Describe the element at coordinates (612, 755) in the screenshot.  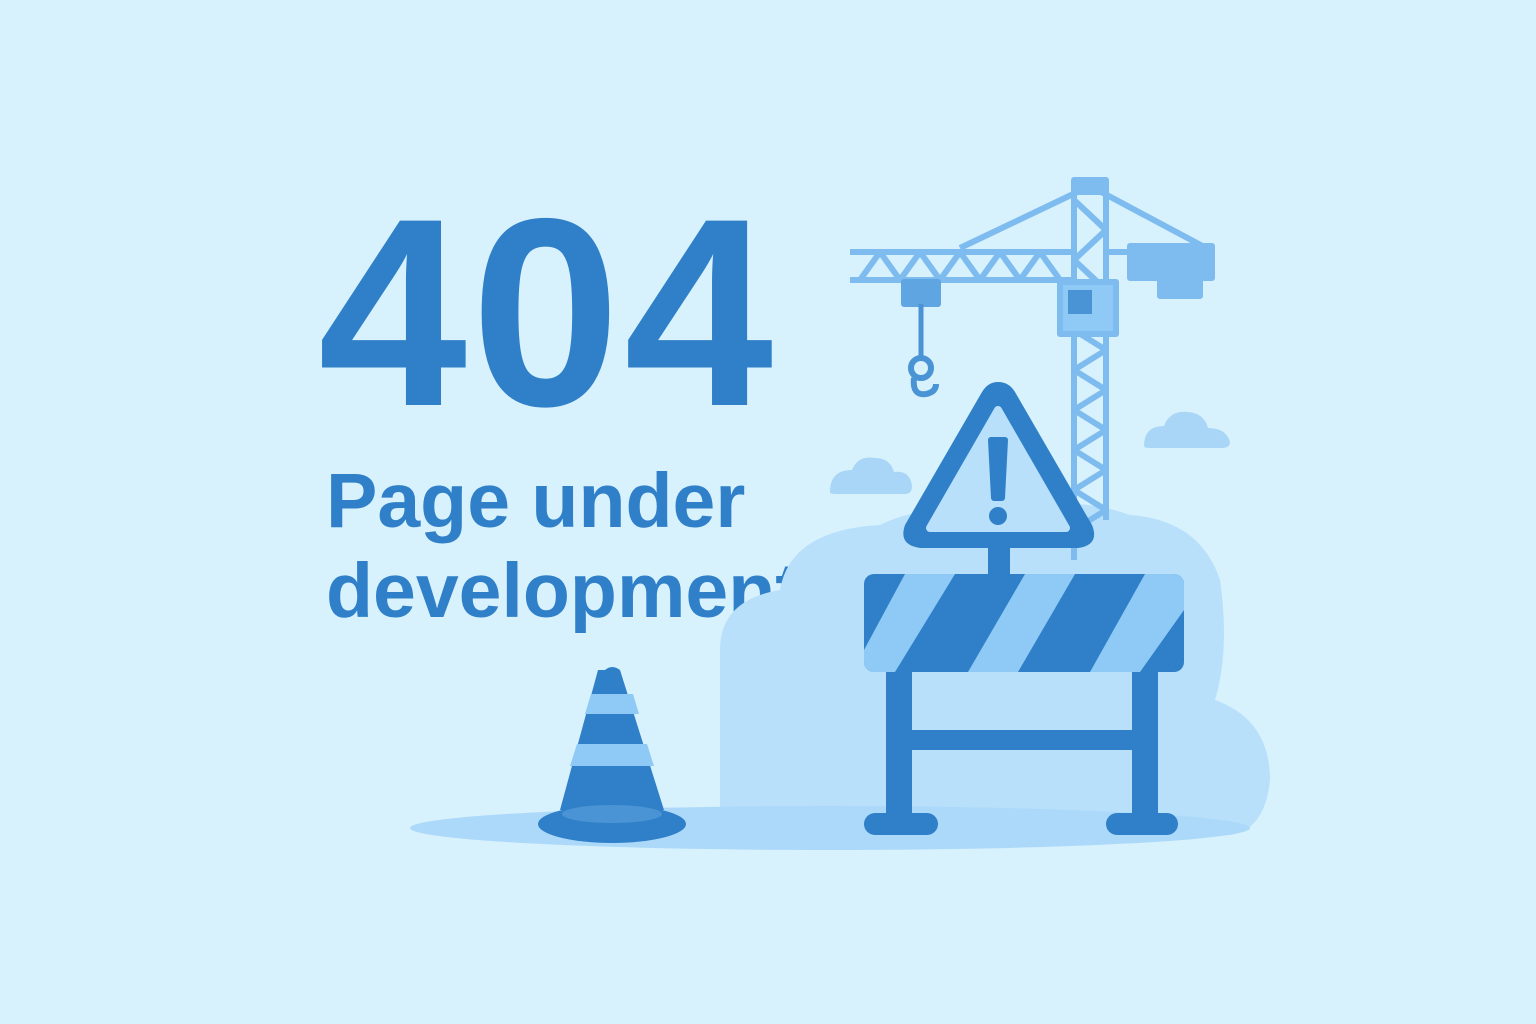
I see `traffic-cone-icon` at that location.